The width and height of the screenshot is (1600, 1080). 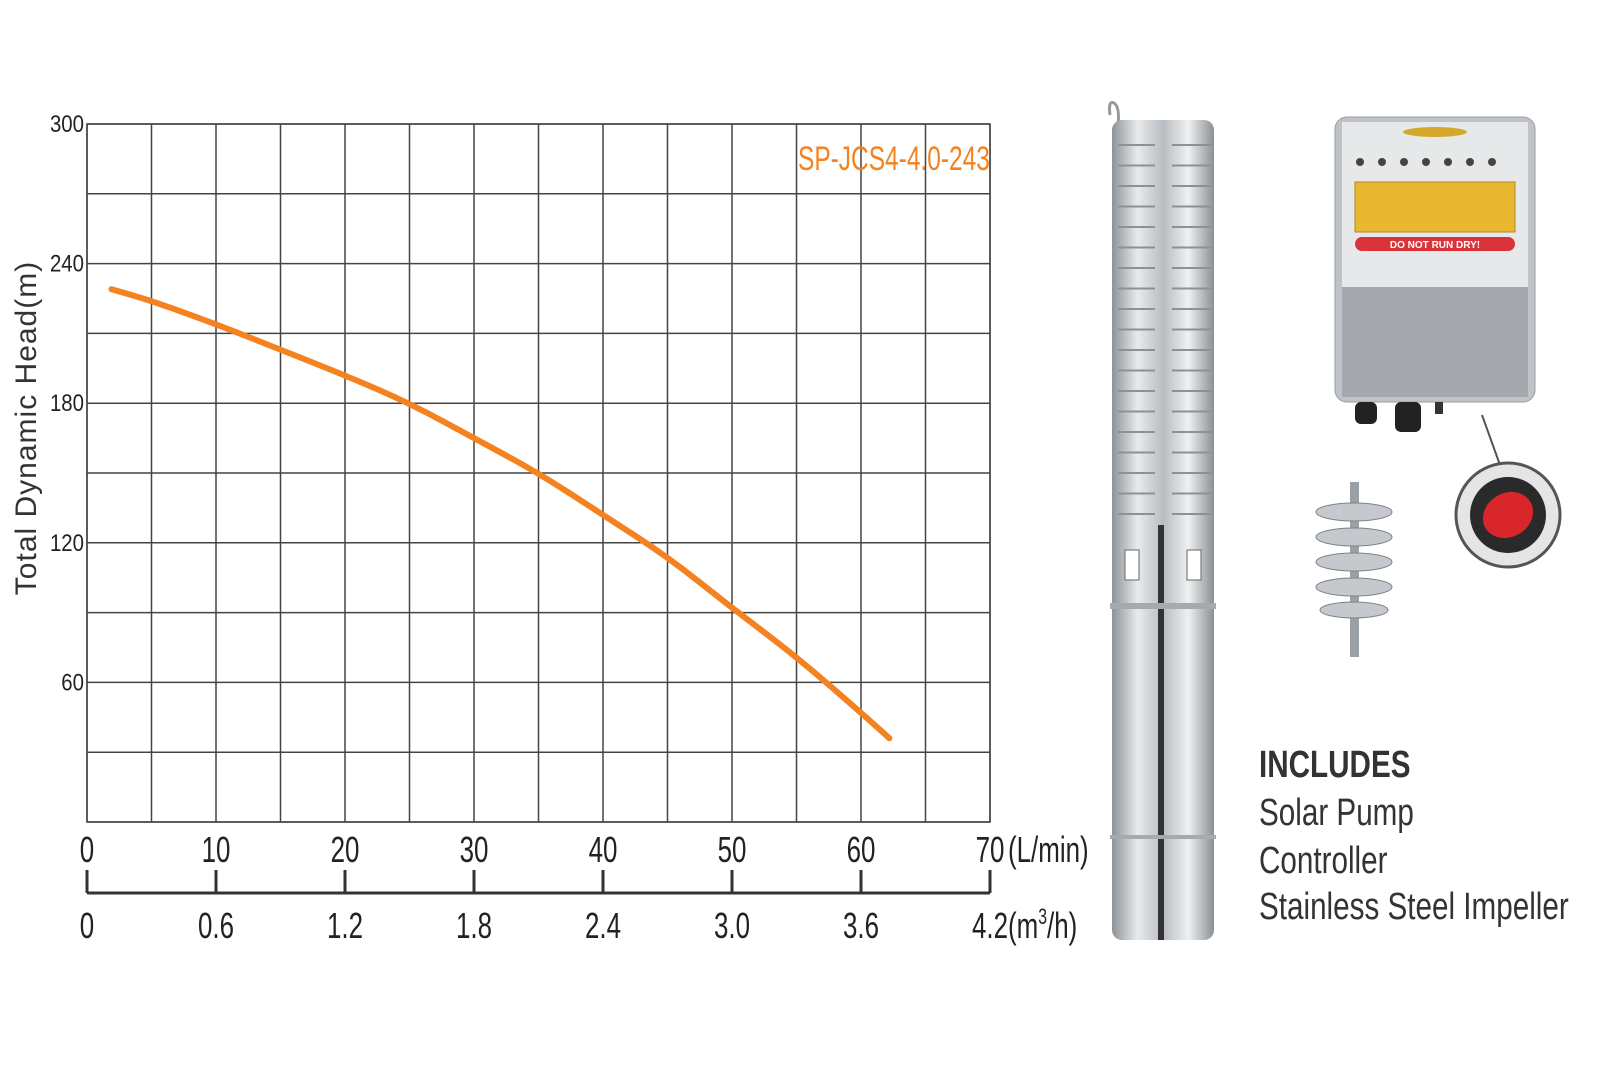 What do you see at coordinates (1162, 520) in the screenshot?
I see `solar-pump-image` at bounding box center [1162, 520].